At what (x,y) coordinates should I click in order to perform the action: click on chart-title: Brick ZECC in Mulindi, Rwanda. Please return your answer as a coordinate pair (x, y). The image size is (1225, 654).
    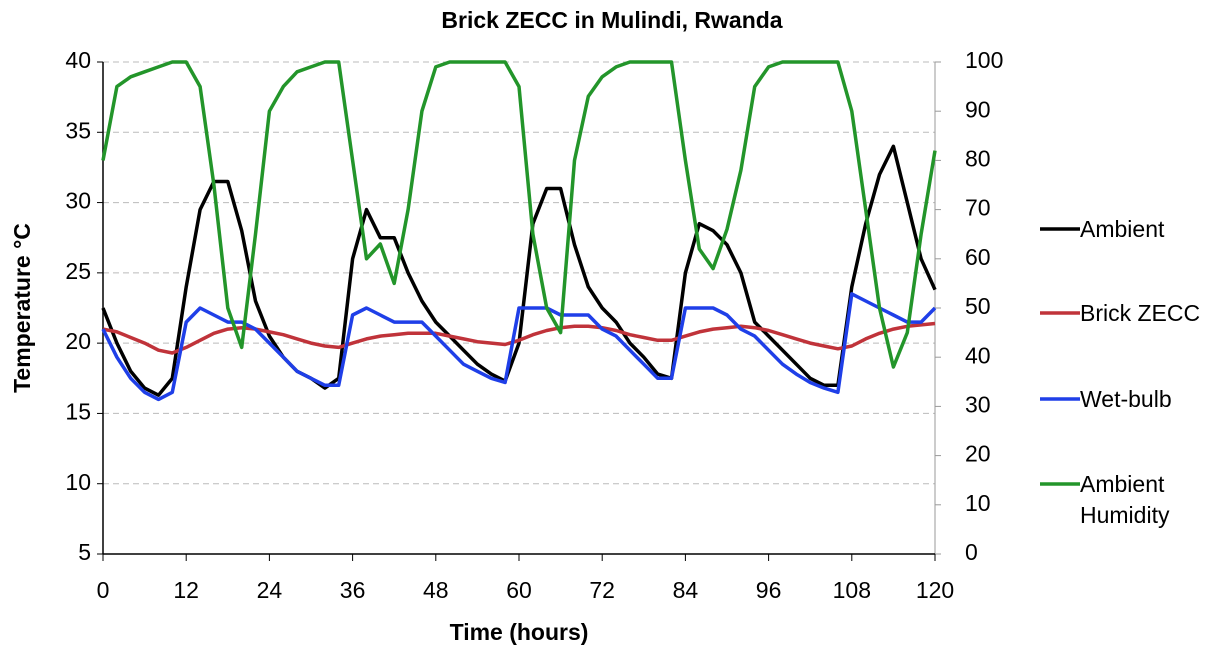
    Looking at the image, I should click on (611, 20).